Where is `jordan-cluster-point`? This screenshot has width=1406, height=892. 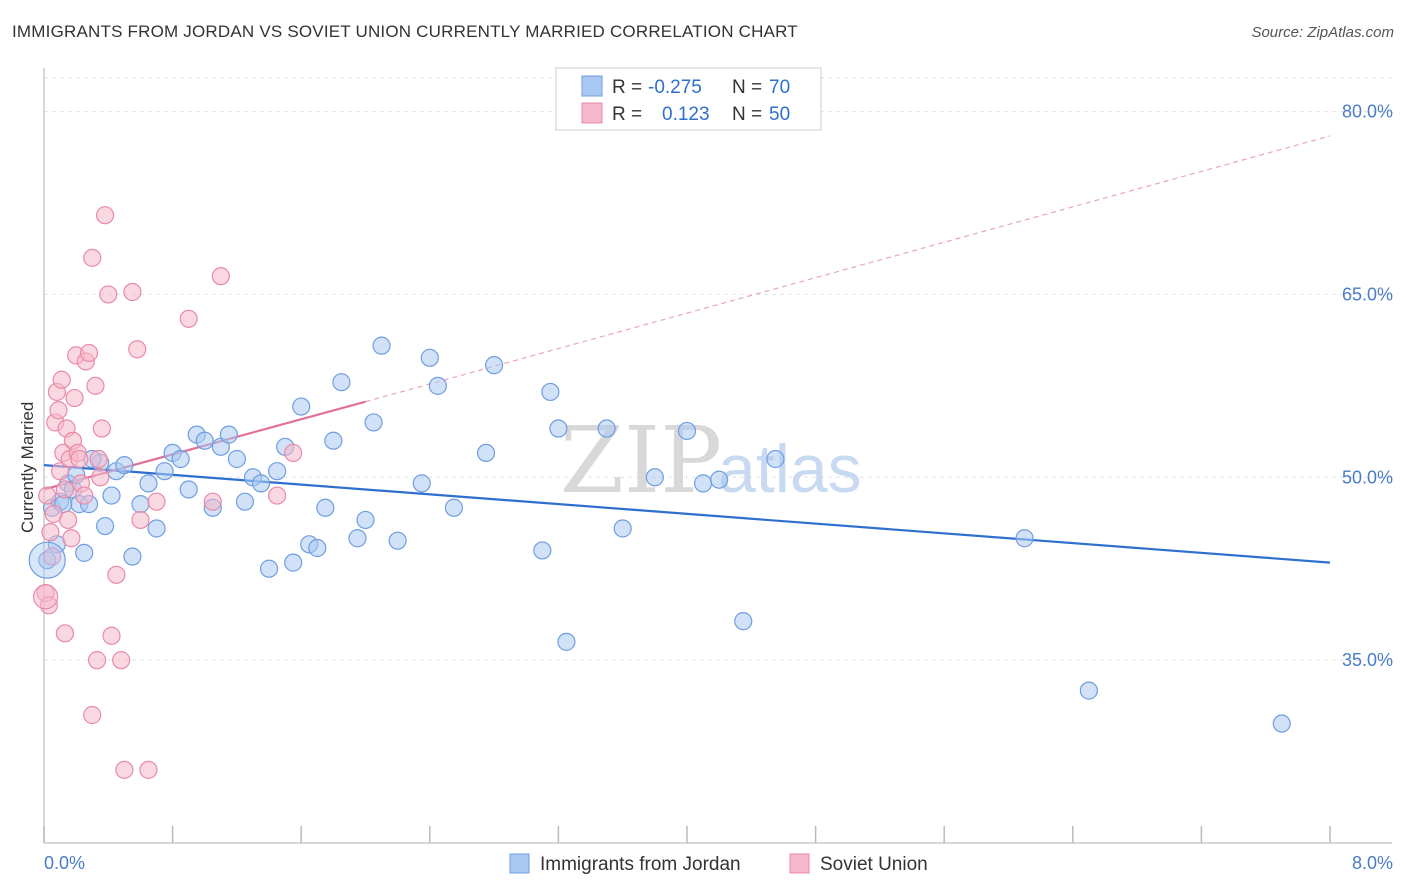
jordan-cluster-point is located at coordinates (47, 560).